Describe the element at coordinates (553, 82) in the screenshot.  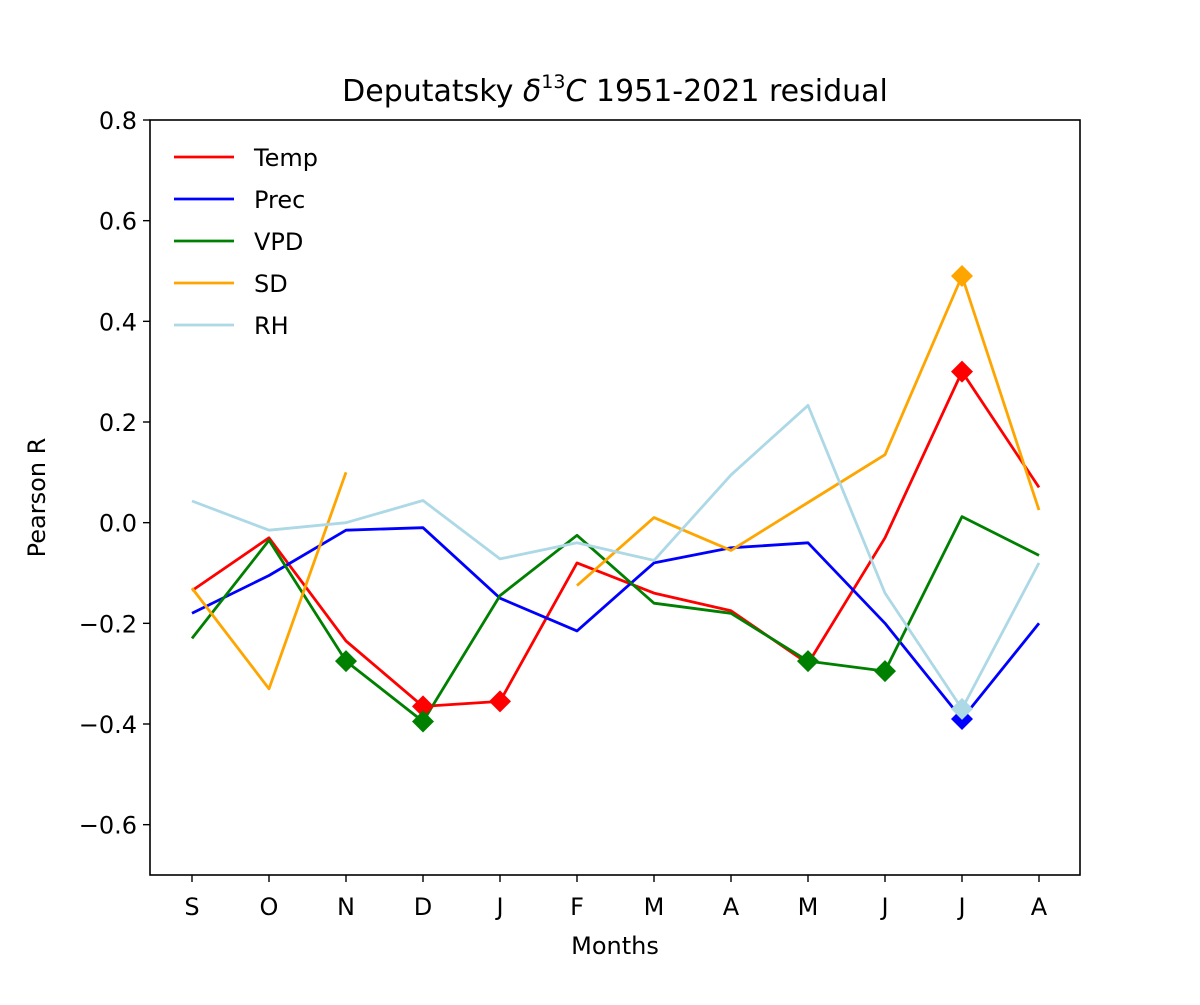
I see `title-superscript: 13` at that location.